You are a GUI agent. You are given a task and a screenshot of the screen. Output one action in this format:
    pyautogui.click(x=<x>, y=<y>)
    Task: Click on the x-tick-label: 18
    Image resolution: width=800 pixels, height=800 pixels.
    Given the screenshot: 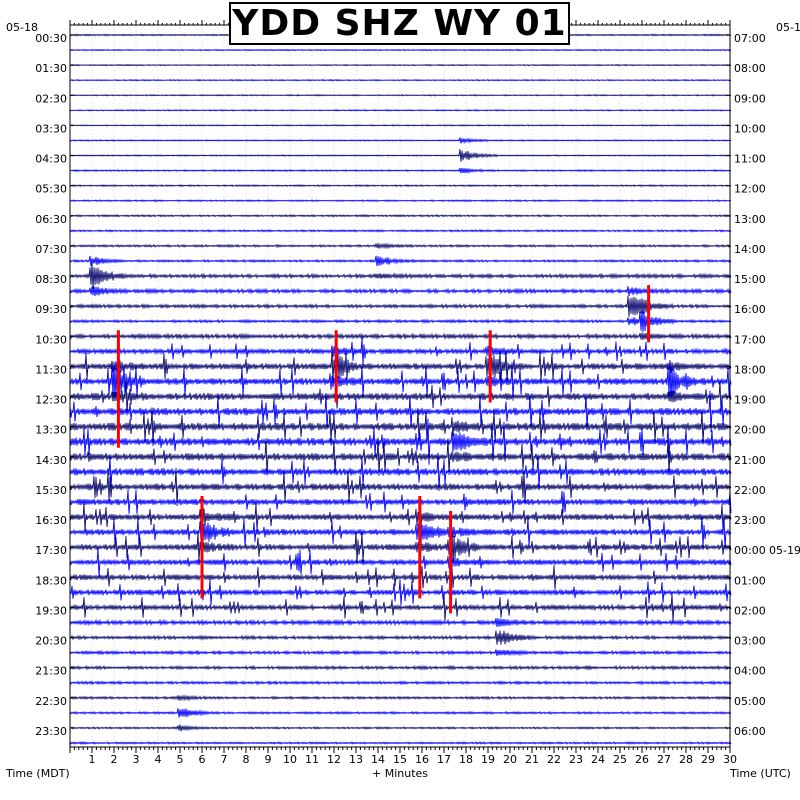 What is the action you would take?
    pyautogui.click(x=466, y=759)
    